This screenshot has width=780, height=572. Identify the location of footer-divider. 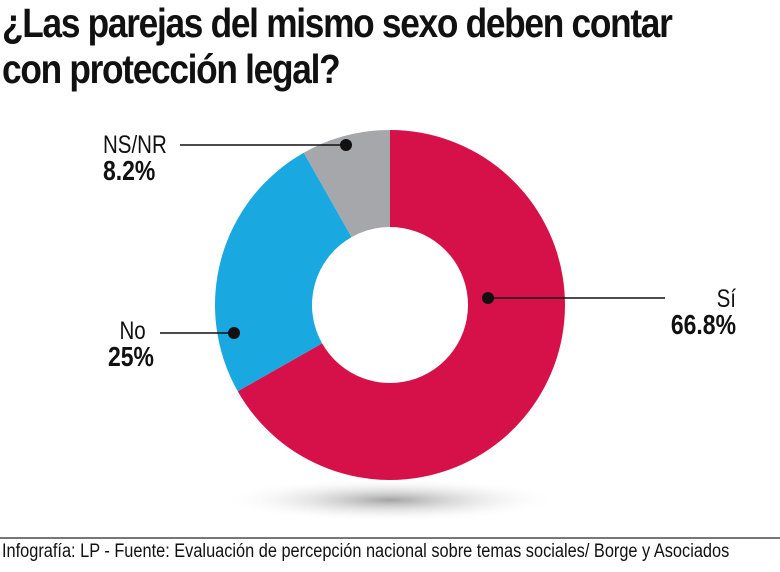
(390, 538).